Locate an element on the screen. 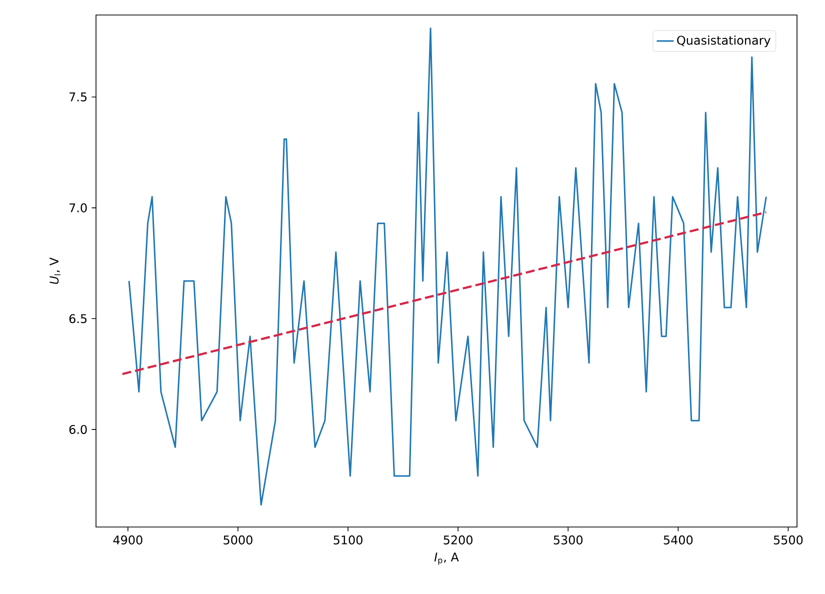 The image size is (825, 594). x-tick-label: 5000 is located at coordinates (238, 539).